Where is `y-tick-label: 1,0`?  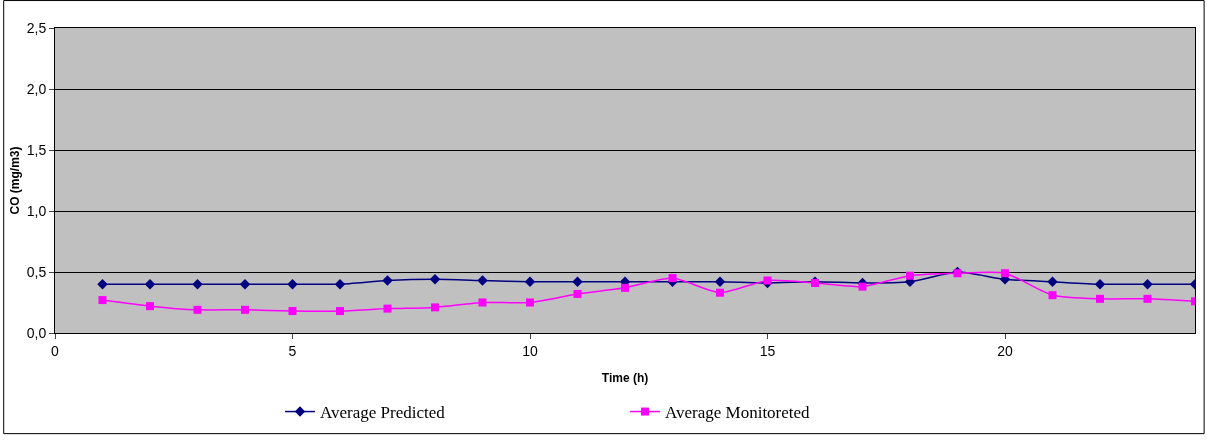
y-tick-label: 1,0 is located at coordinates (36, 210).